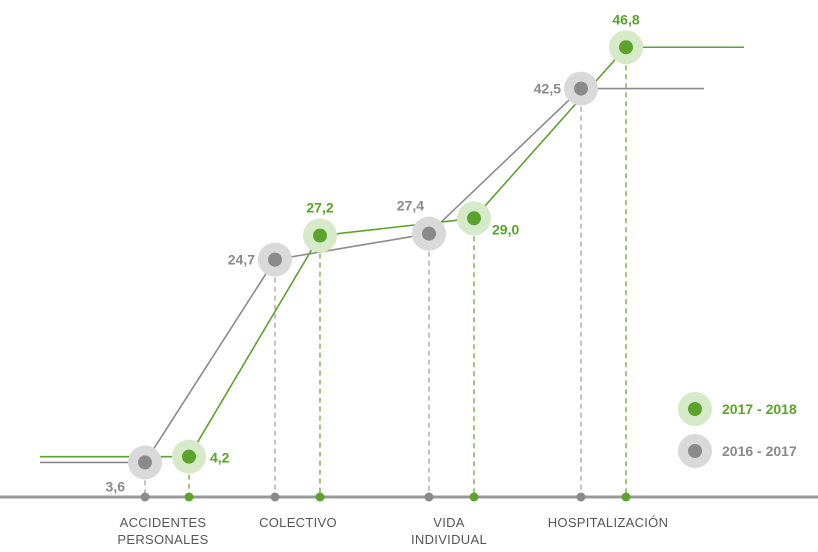 The height and width of the screenshot is (552, 818). I want to click on x-tick-label: HOSPITALIZACIÓN, so click(608, 522).